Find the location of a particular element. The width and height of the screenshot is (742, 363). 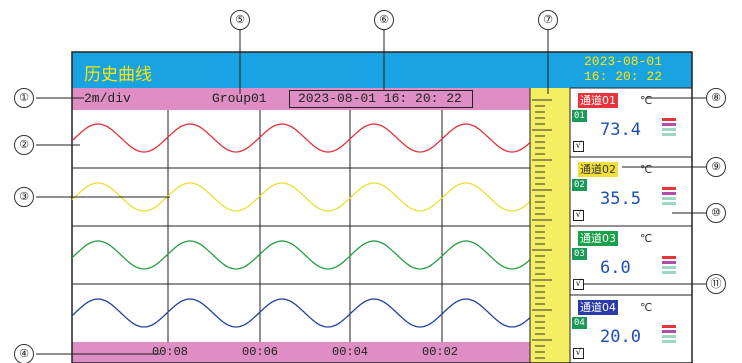

channel-label: 通道03 is located at coordinates (598, 238).